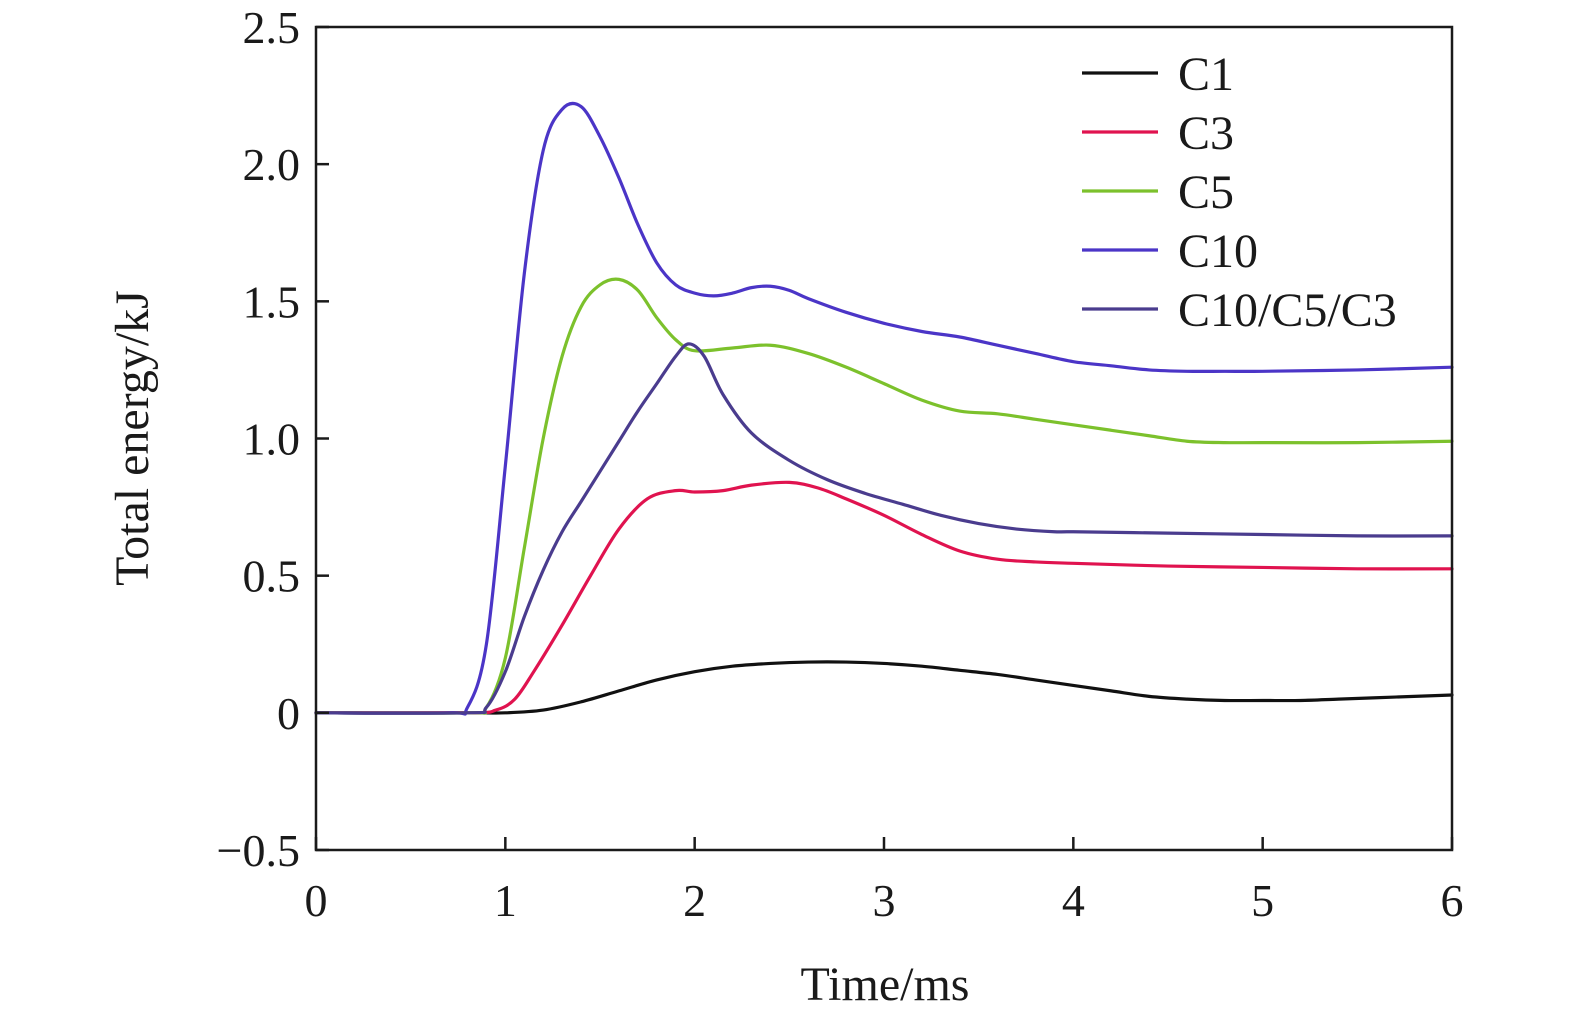  What do you see at coordinates (505, 900) in the screenshot?
I see `x-tick-label: 1` at bounding box center [505, 900].